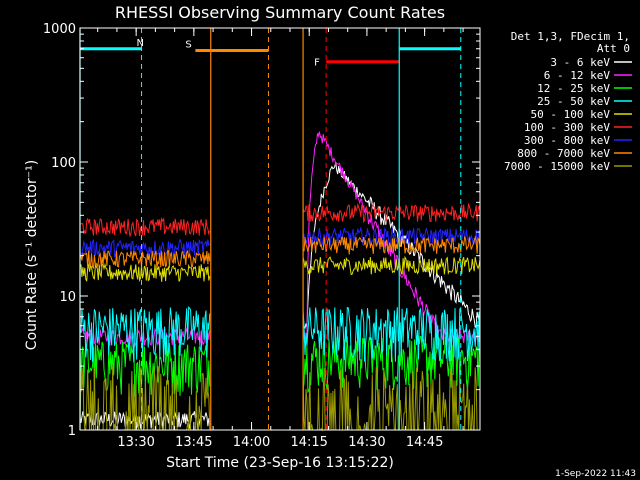 The width and height of the screenshot is (640, 480). What do you see at coordinates (63, 163) in the screenshot?
I see `y-tick-label-2: 100` at bounding box center [63, 163].